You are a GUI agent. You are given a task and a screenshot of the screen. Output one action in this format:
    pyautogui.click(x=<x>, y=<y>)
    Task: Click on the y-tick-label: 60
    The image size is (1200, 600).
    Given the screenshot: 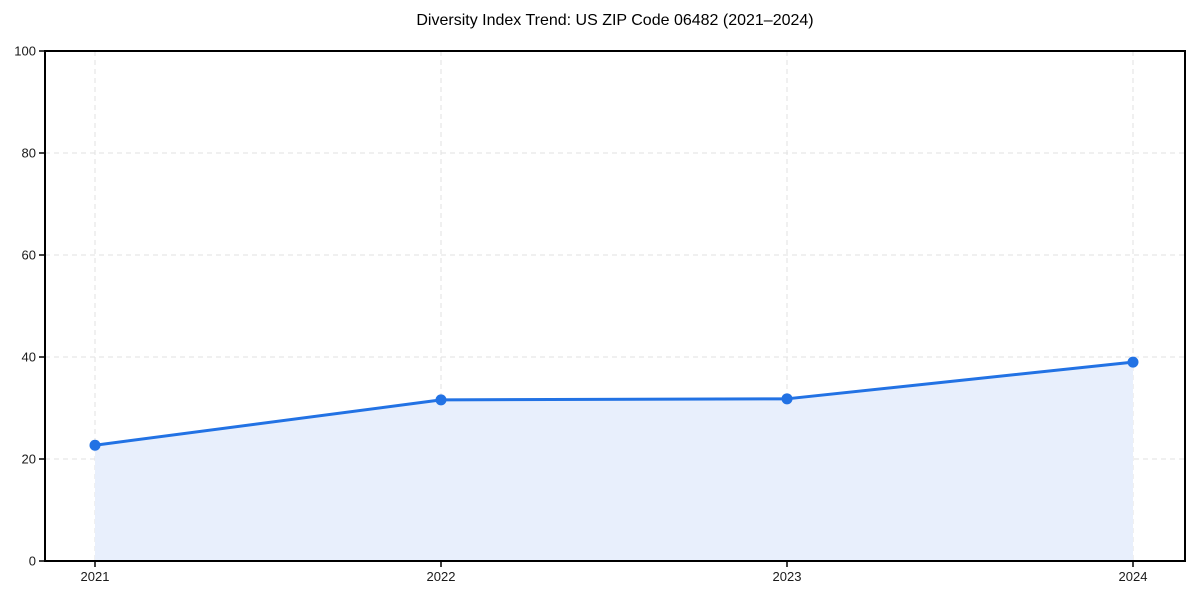 What is the action you would take?
    pyautogui.click(x=29, y=255)
    